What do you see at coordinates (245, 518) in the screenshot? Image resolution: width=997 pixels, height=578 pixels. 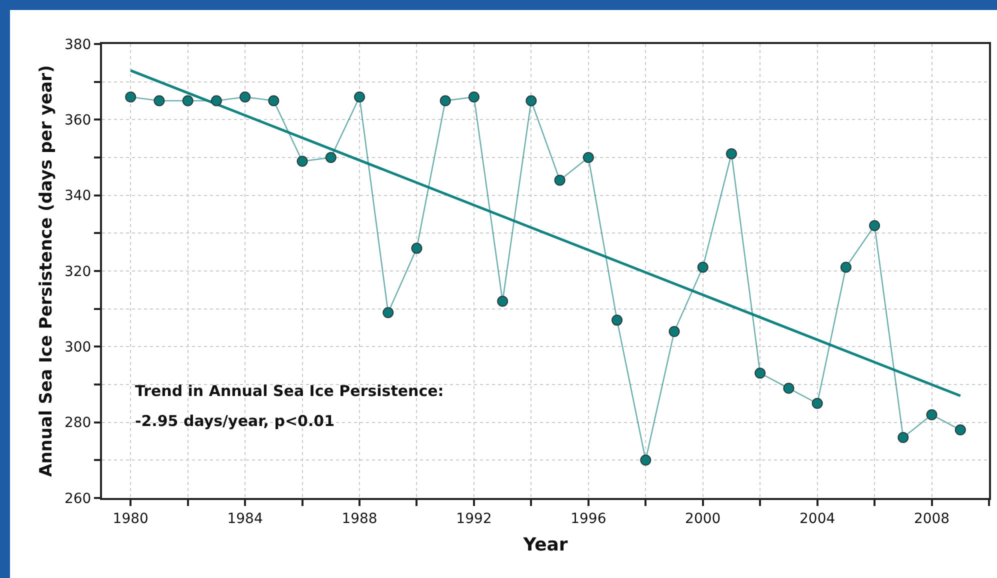 I see `x-tick-label: 1984` at bounding box center [245, 518].